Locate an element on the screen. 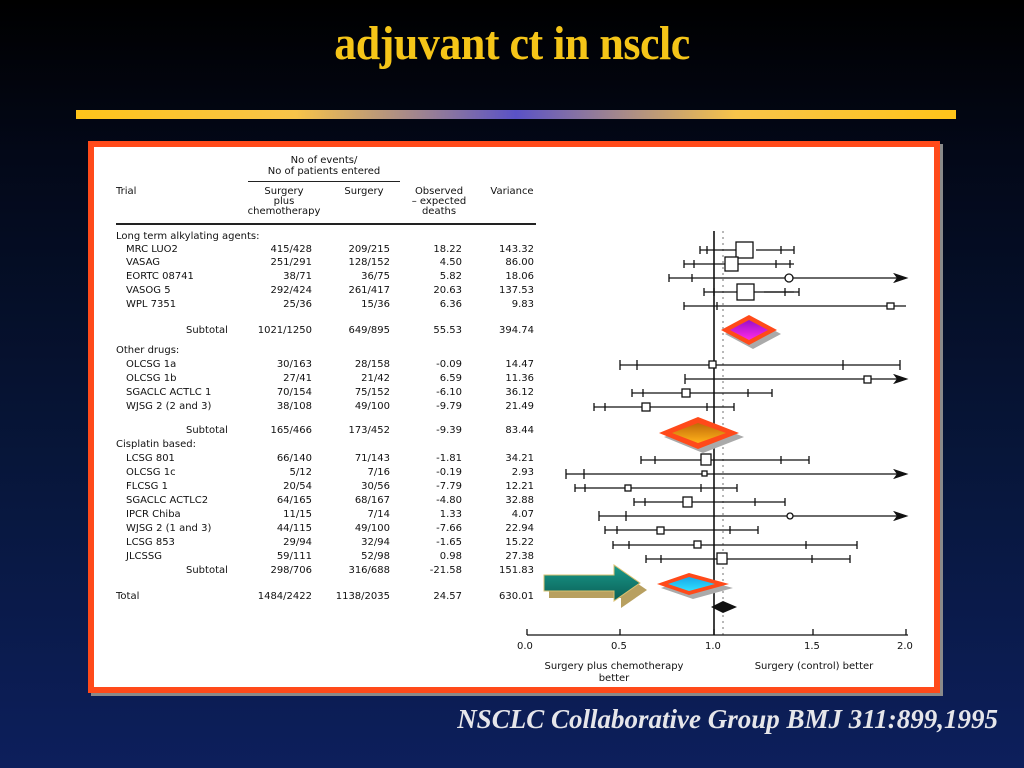  header-variance: Variance is located at coordinates (512, 191).